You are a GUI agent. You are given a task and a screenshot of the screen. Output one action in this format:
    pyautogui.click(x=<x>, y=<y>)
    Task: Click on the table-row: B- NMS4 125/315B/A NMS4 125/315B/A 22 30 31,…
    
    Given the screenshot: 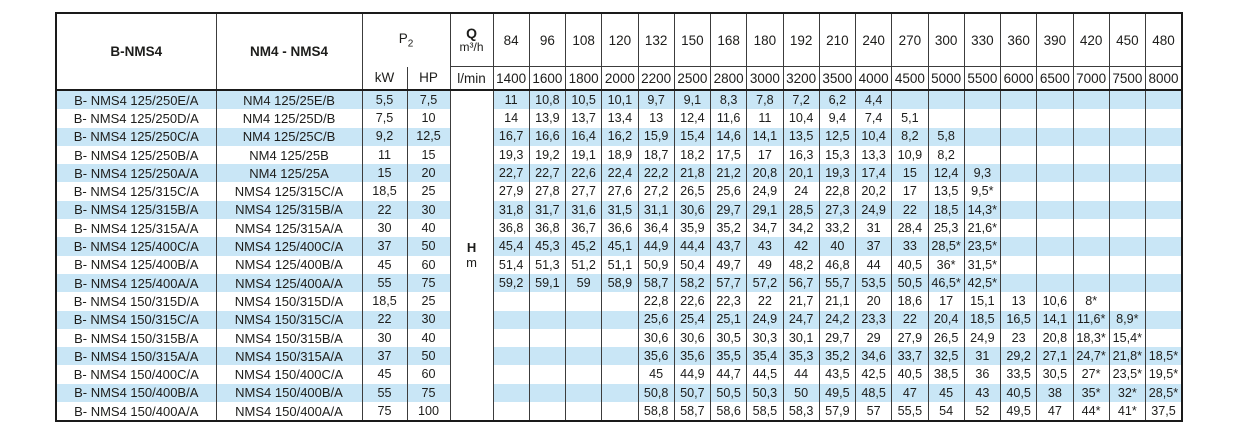 What is the action you would take?
    pyautogui.click(x=619, y=210)
    